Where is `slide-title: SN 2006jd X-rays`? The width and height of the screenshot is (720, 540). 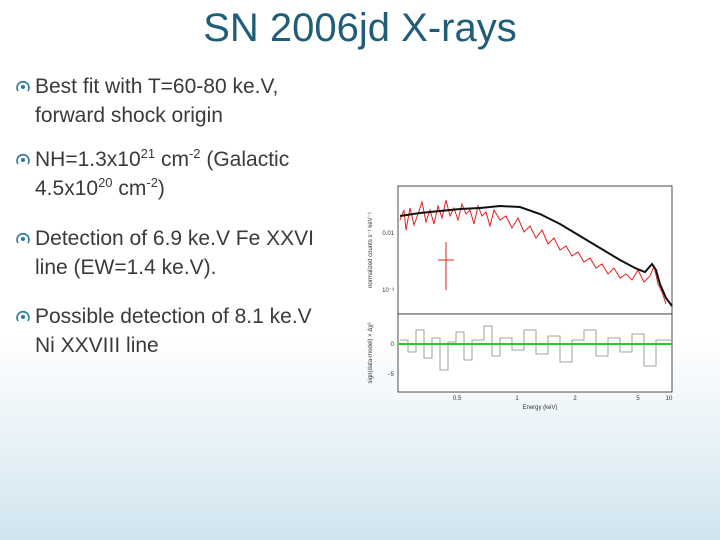 slide-title: SN 2006jd X-rays is located at coordinates (360, 28).